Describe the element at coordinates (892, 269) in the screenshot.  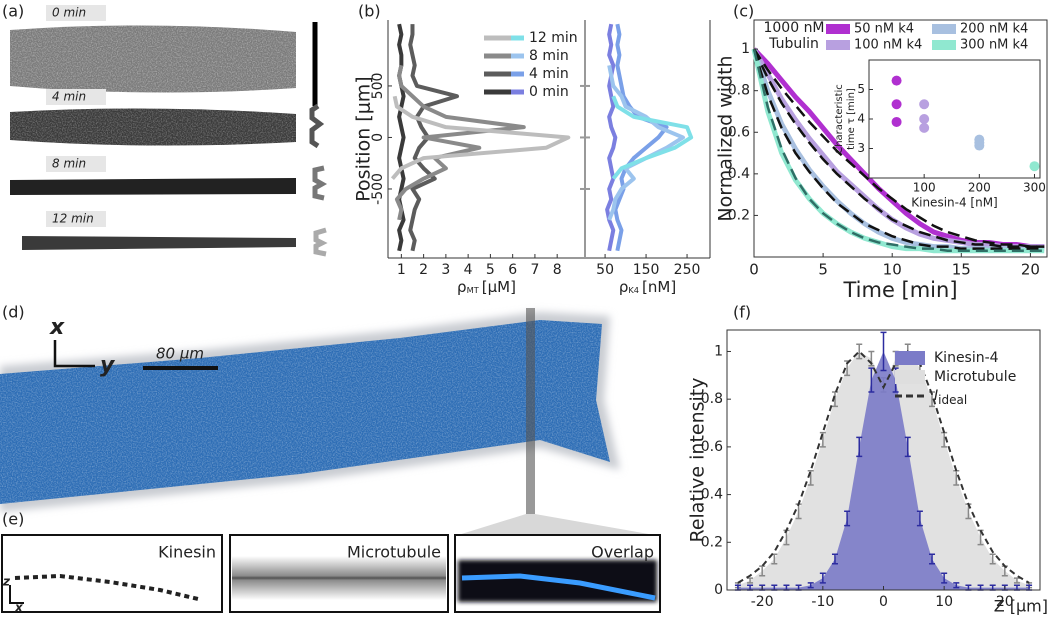
I see `x-tick-label: 10` at that location.